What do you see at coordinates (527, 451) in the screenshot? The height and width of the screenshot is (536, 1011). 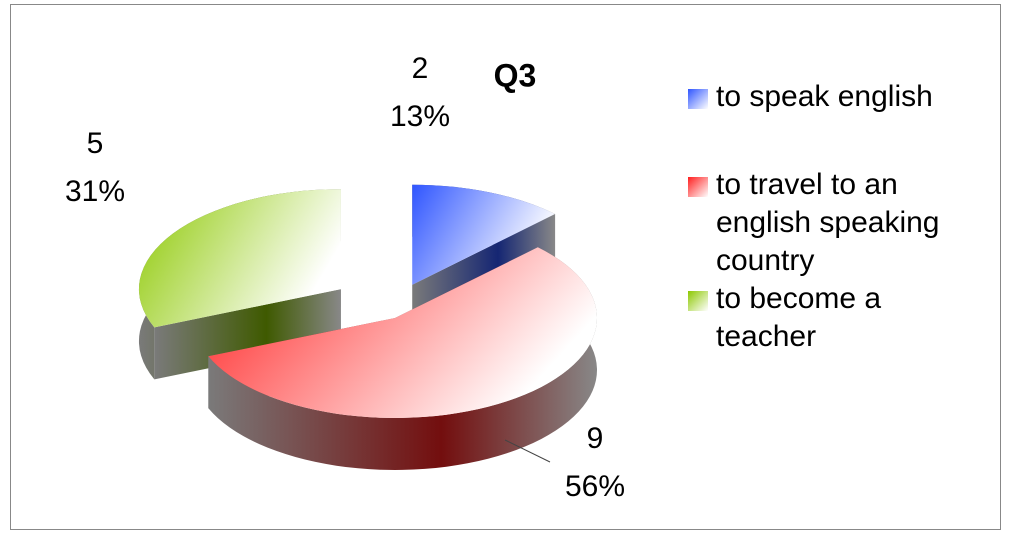 I see `leader-line` at bounding box center [527, 451].